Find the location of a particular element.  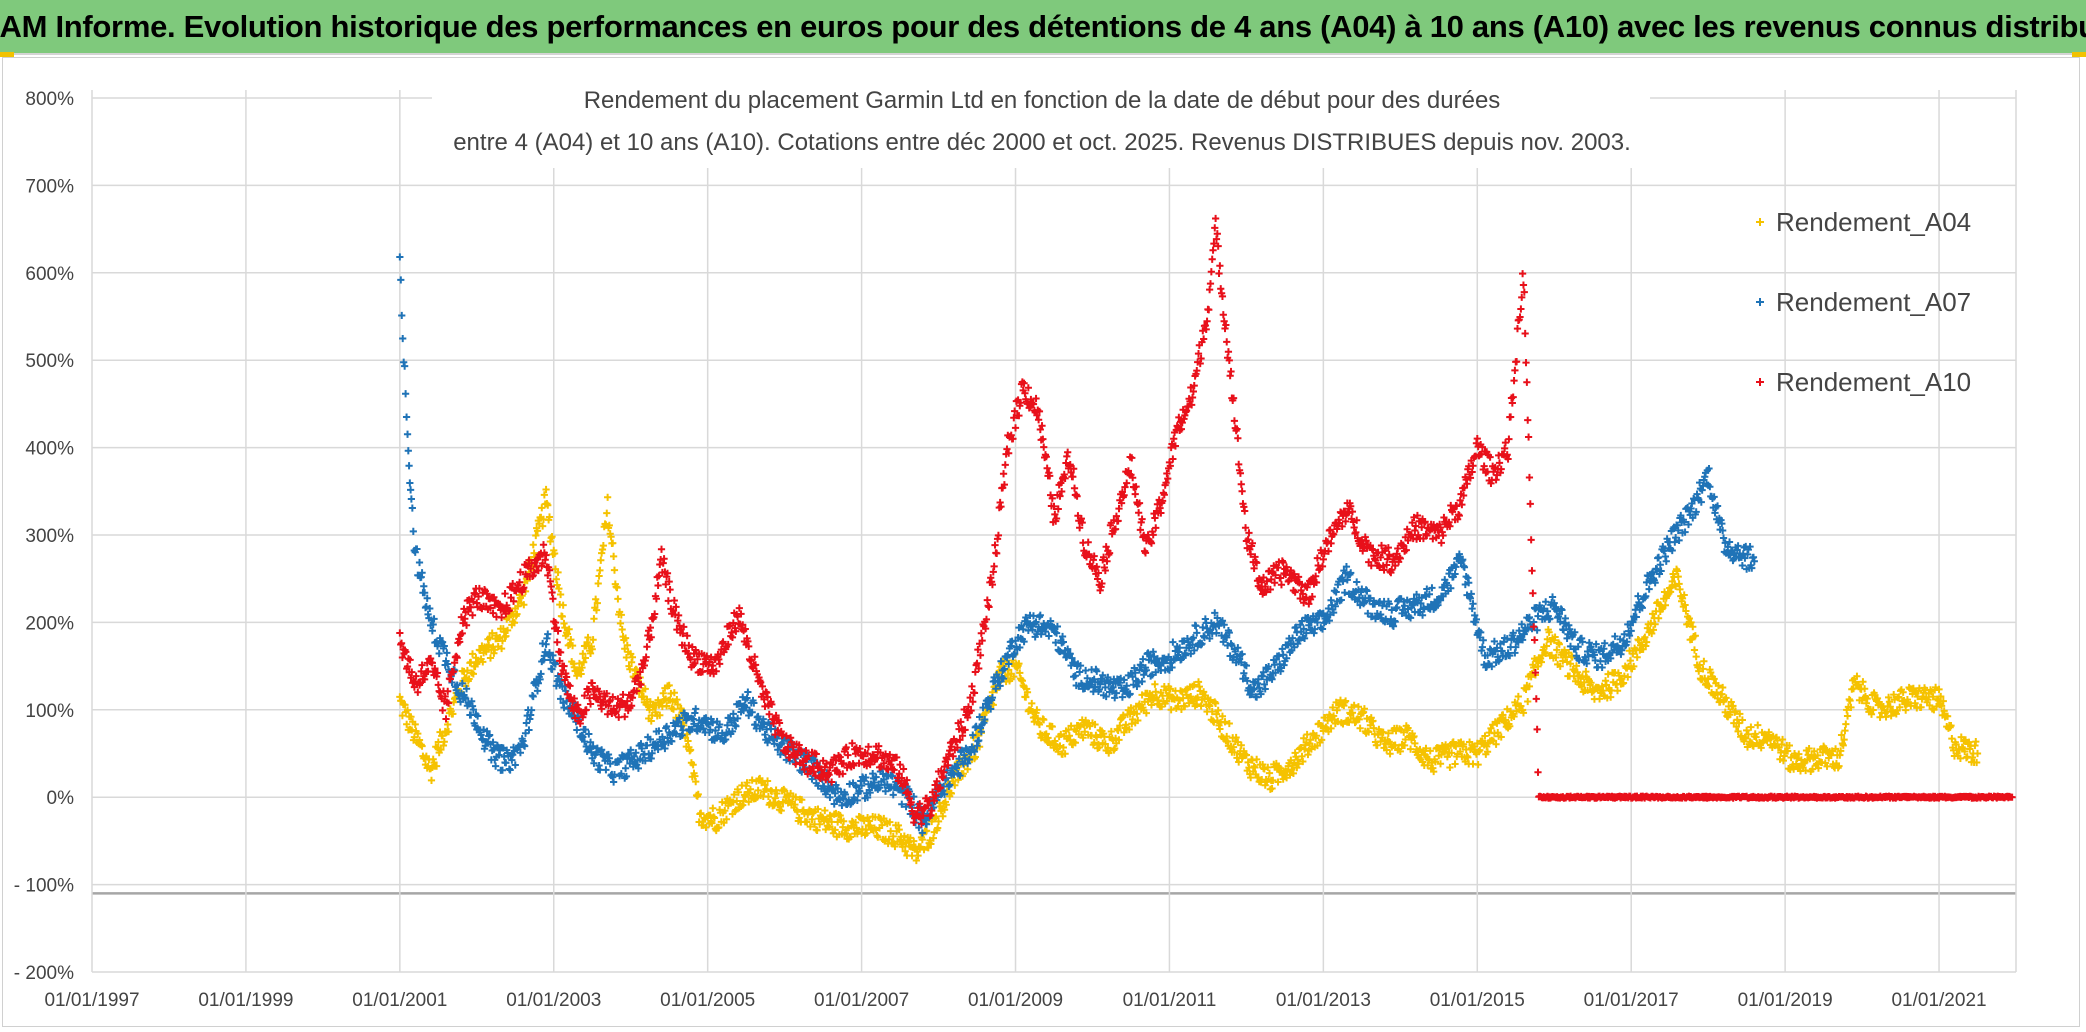

x-tick-label: 01/01/2011 is located at coordinates (1170, 1000).